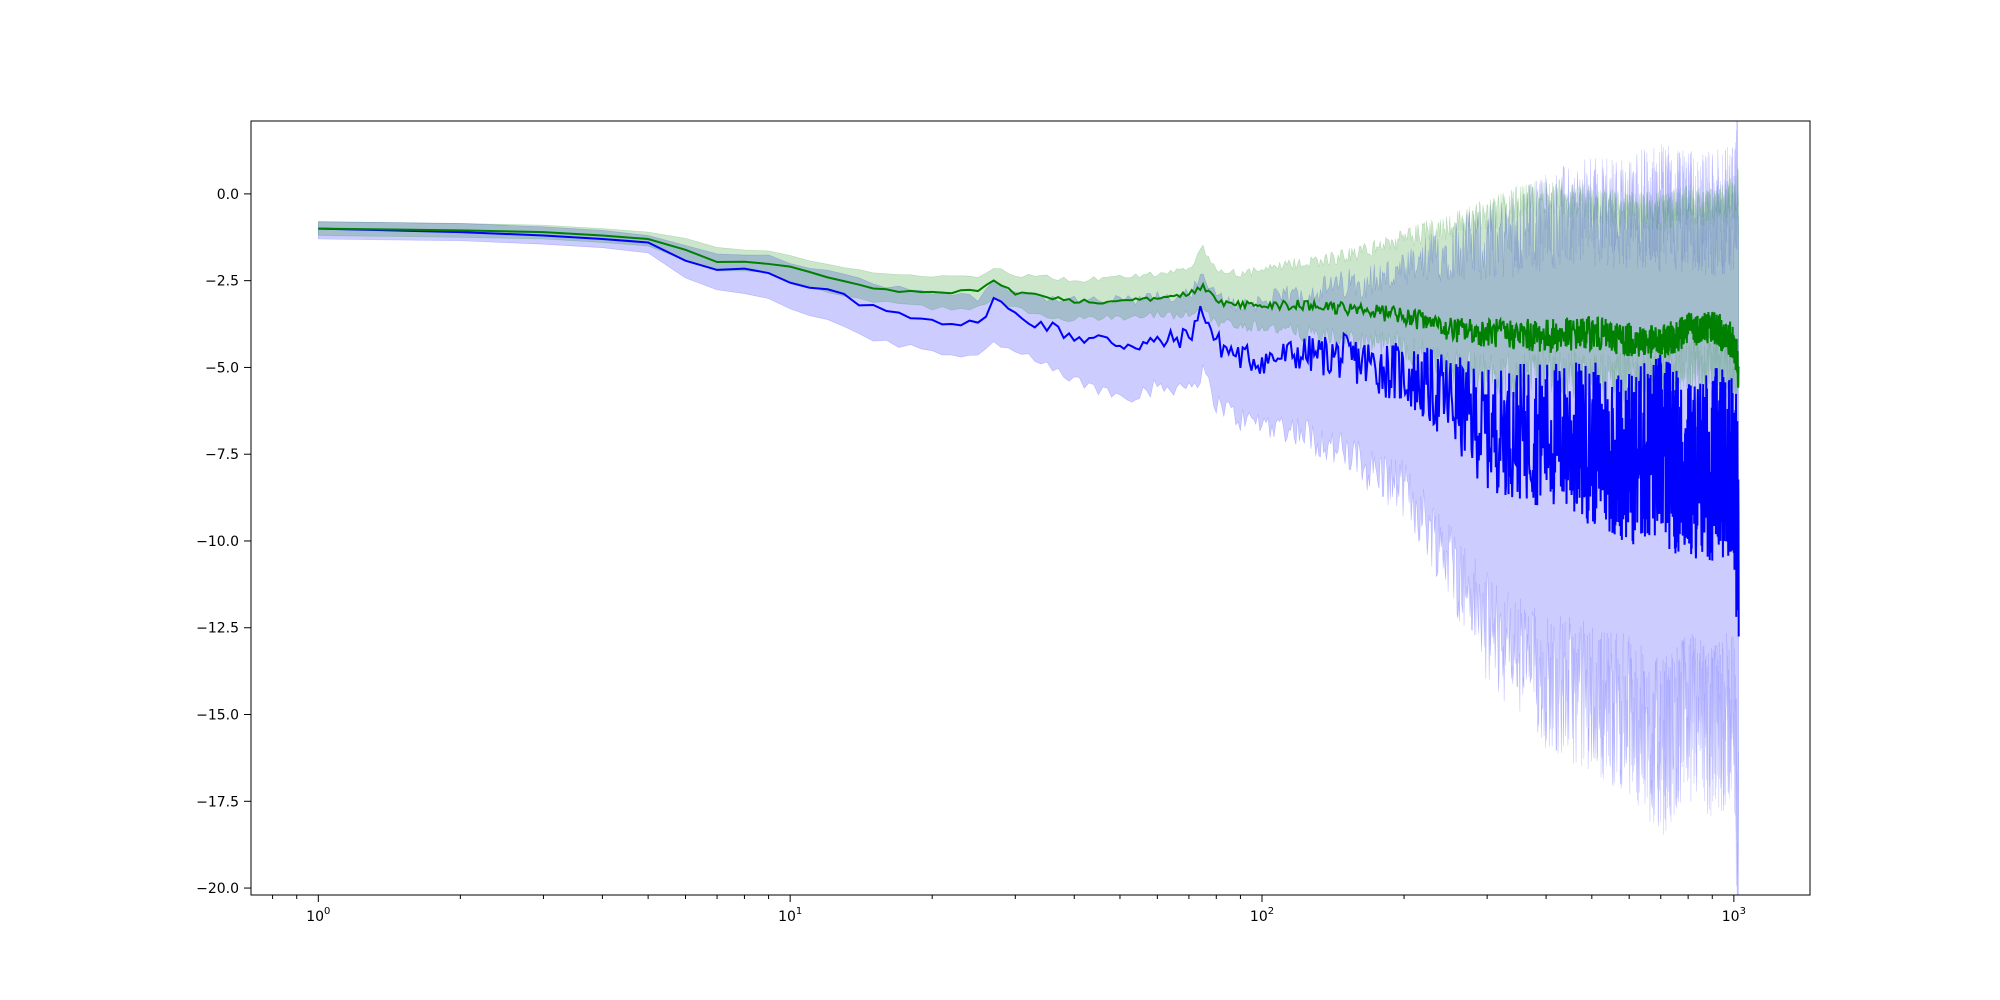  What do you see at coordinates (222, 455) in the screenshot?
I see `y-tick-label: −7.5` at bounding box center [222, 455].